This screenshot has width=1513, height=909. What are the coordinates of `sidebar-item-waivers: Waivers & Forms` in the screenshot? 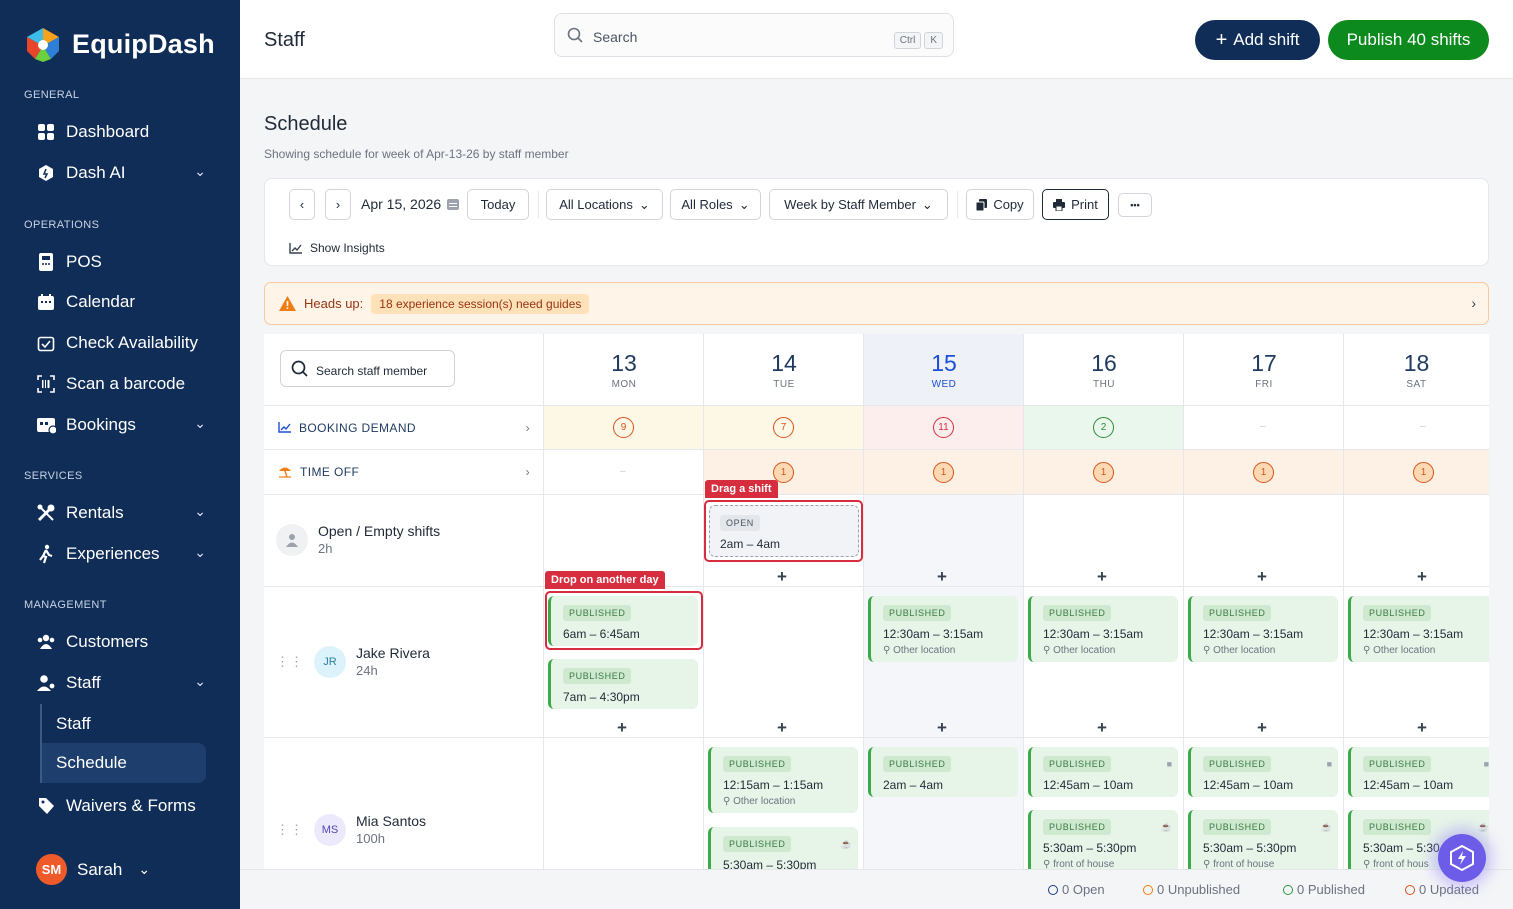 It's located at (128, 806).